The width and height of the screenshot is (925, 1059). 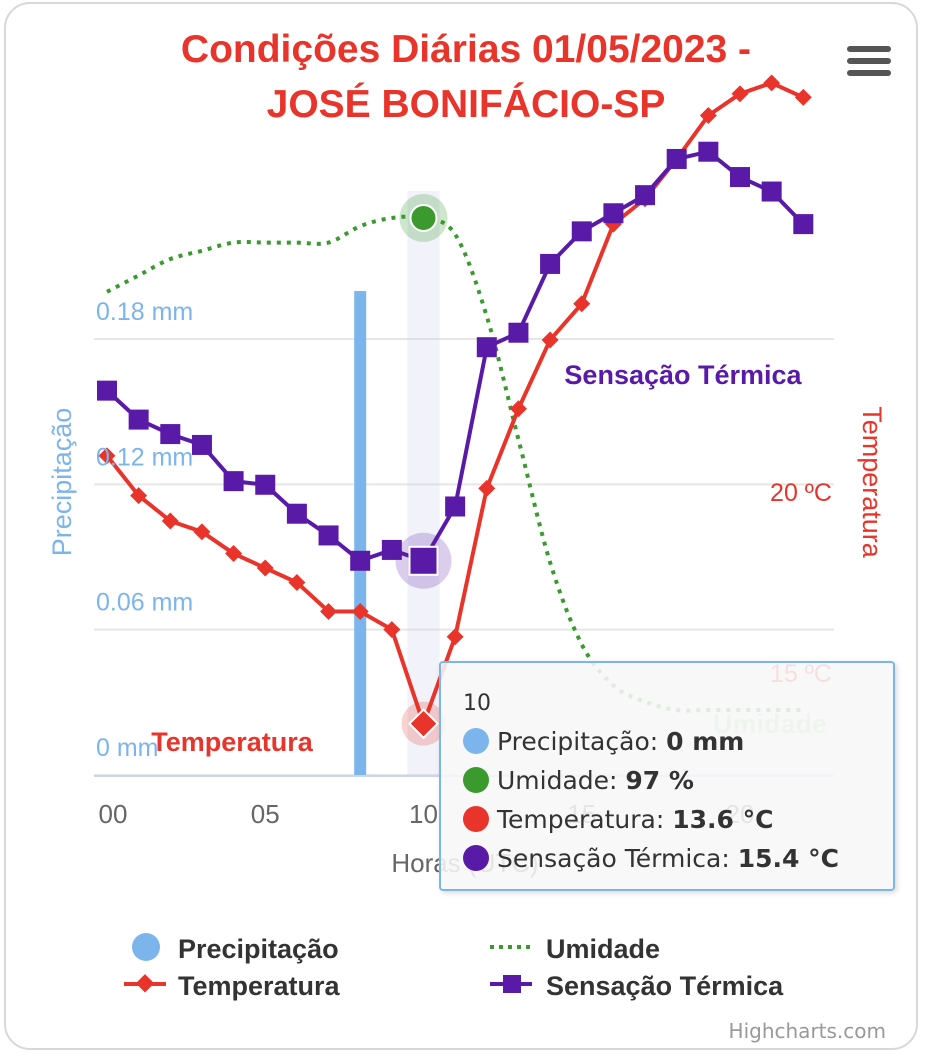 I want to click on tooltip-row-sensacao: Sensação Térmica: 15.4 °C, so click(x=651, y=858).